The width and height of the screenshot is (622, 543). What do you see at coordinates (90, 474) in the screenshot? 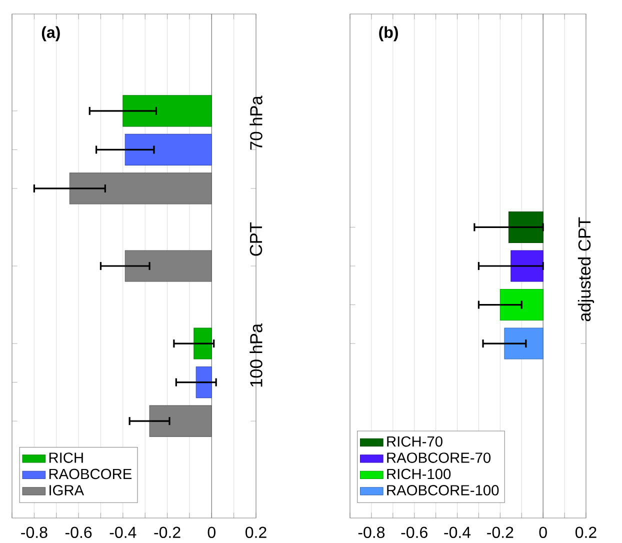
I see `legend-label: RAOBCORE` at bounding box center [90, 474].